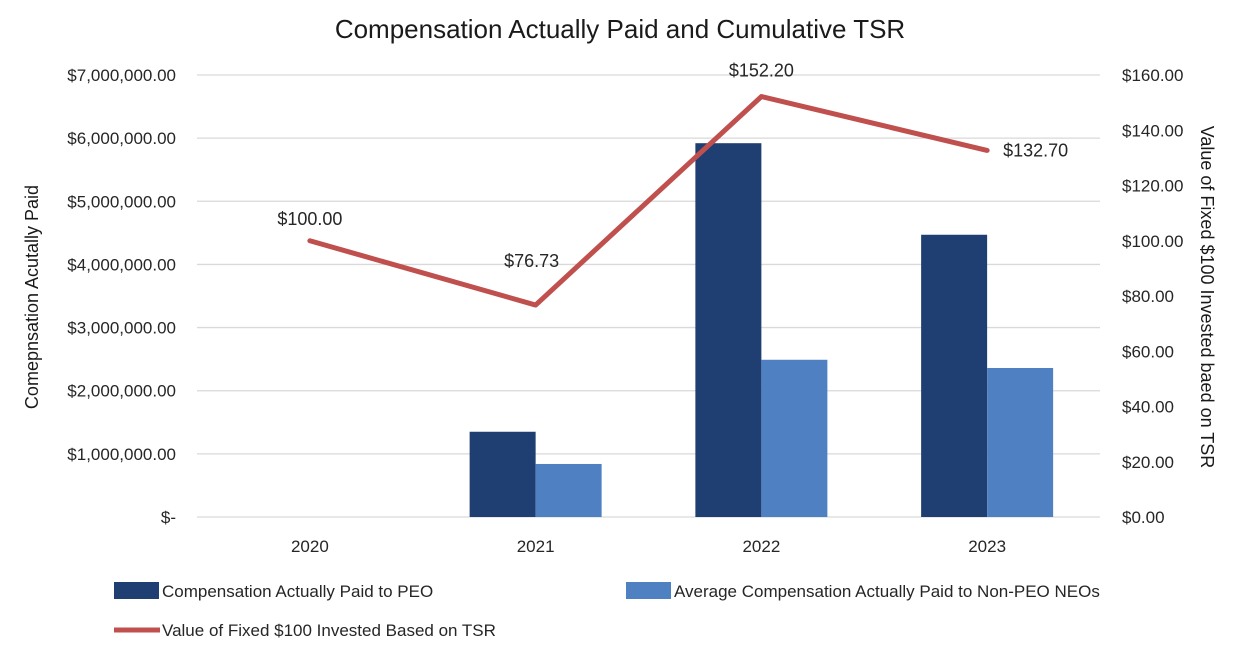 This screenshot has width=1246, height=656. What do you see at coordinates (310, 546) in the screenshot?
I see `x-tick-label: 2020` at bounding box center [310, 546].